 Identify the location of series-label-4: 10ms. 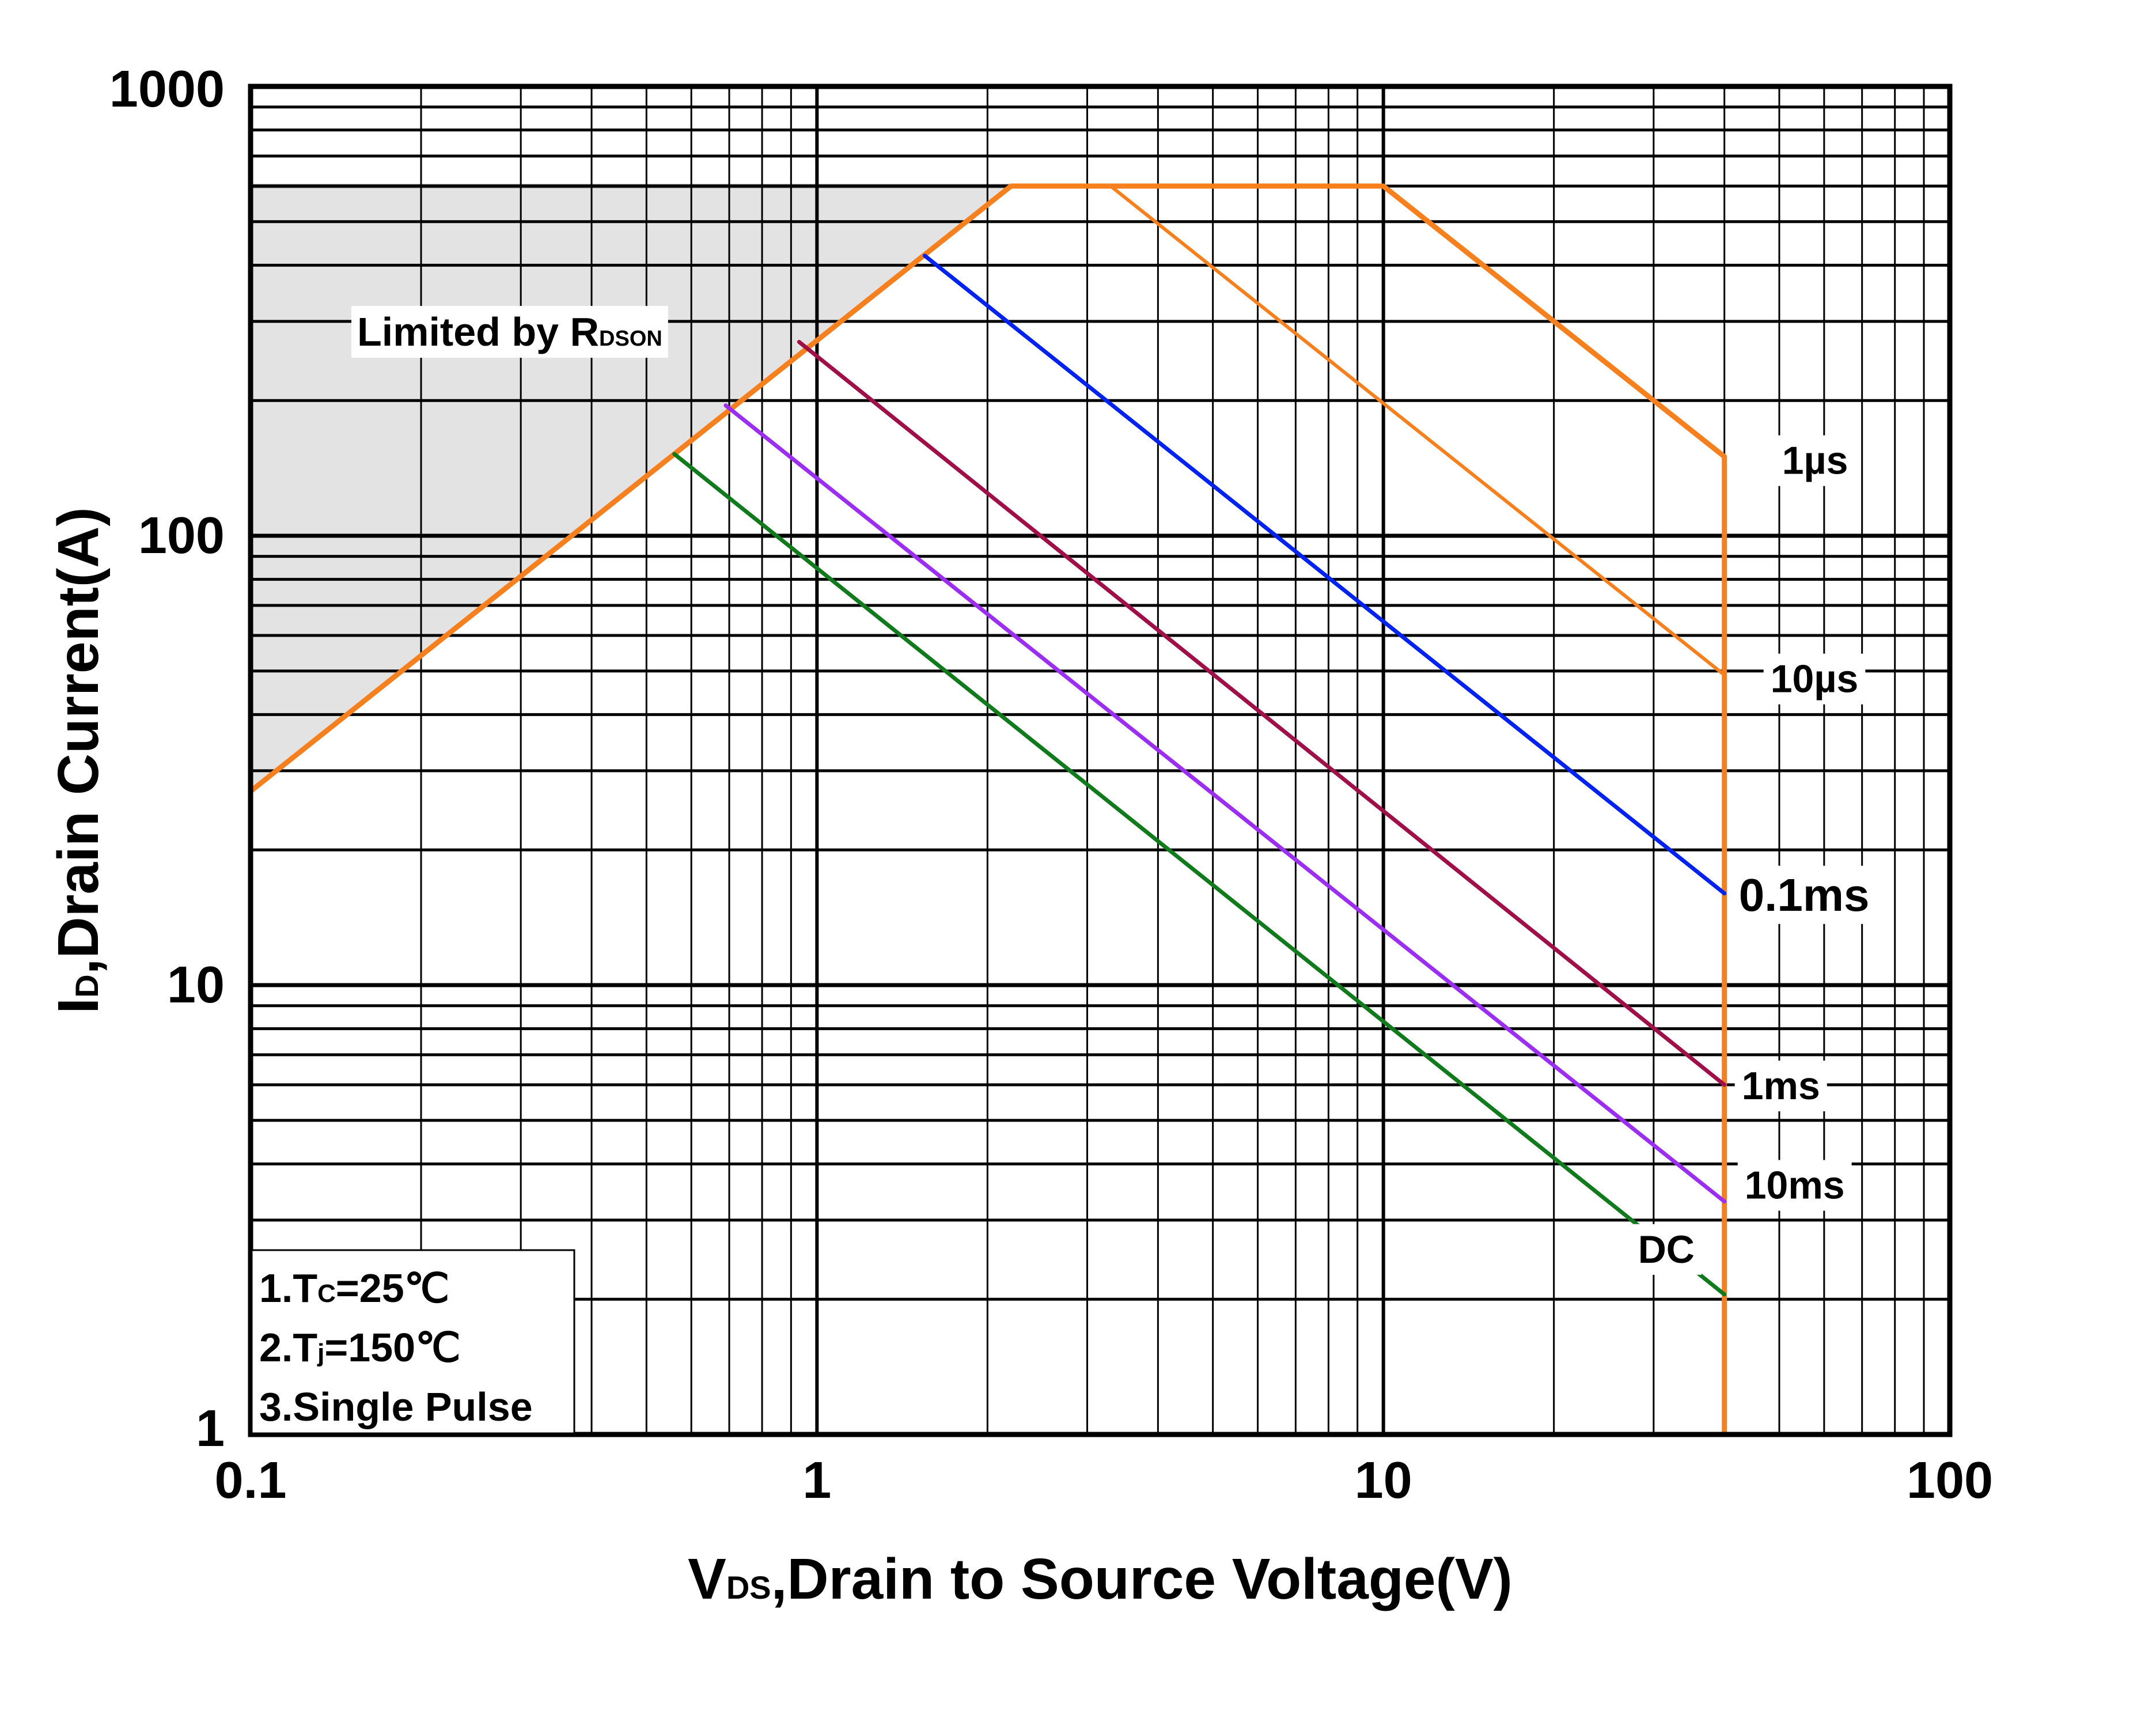
(1795, 1185).